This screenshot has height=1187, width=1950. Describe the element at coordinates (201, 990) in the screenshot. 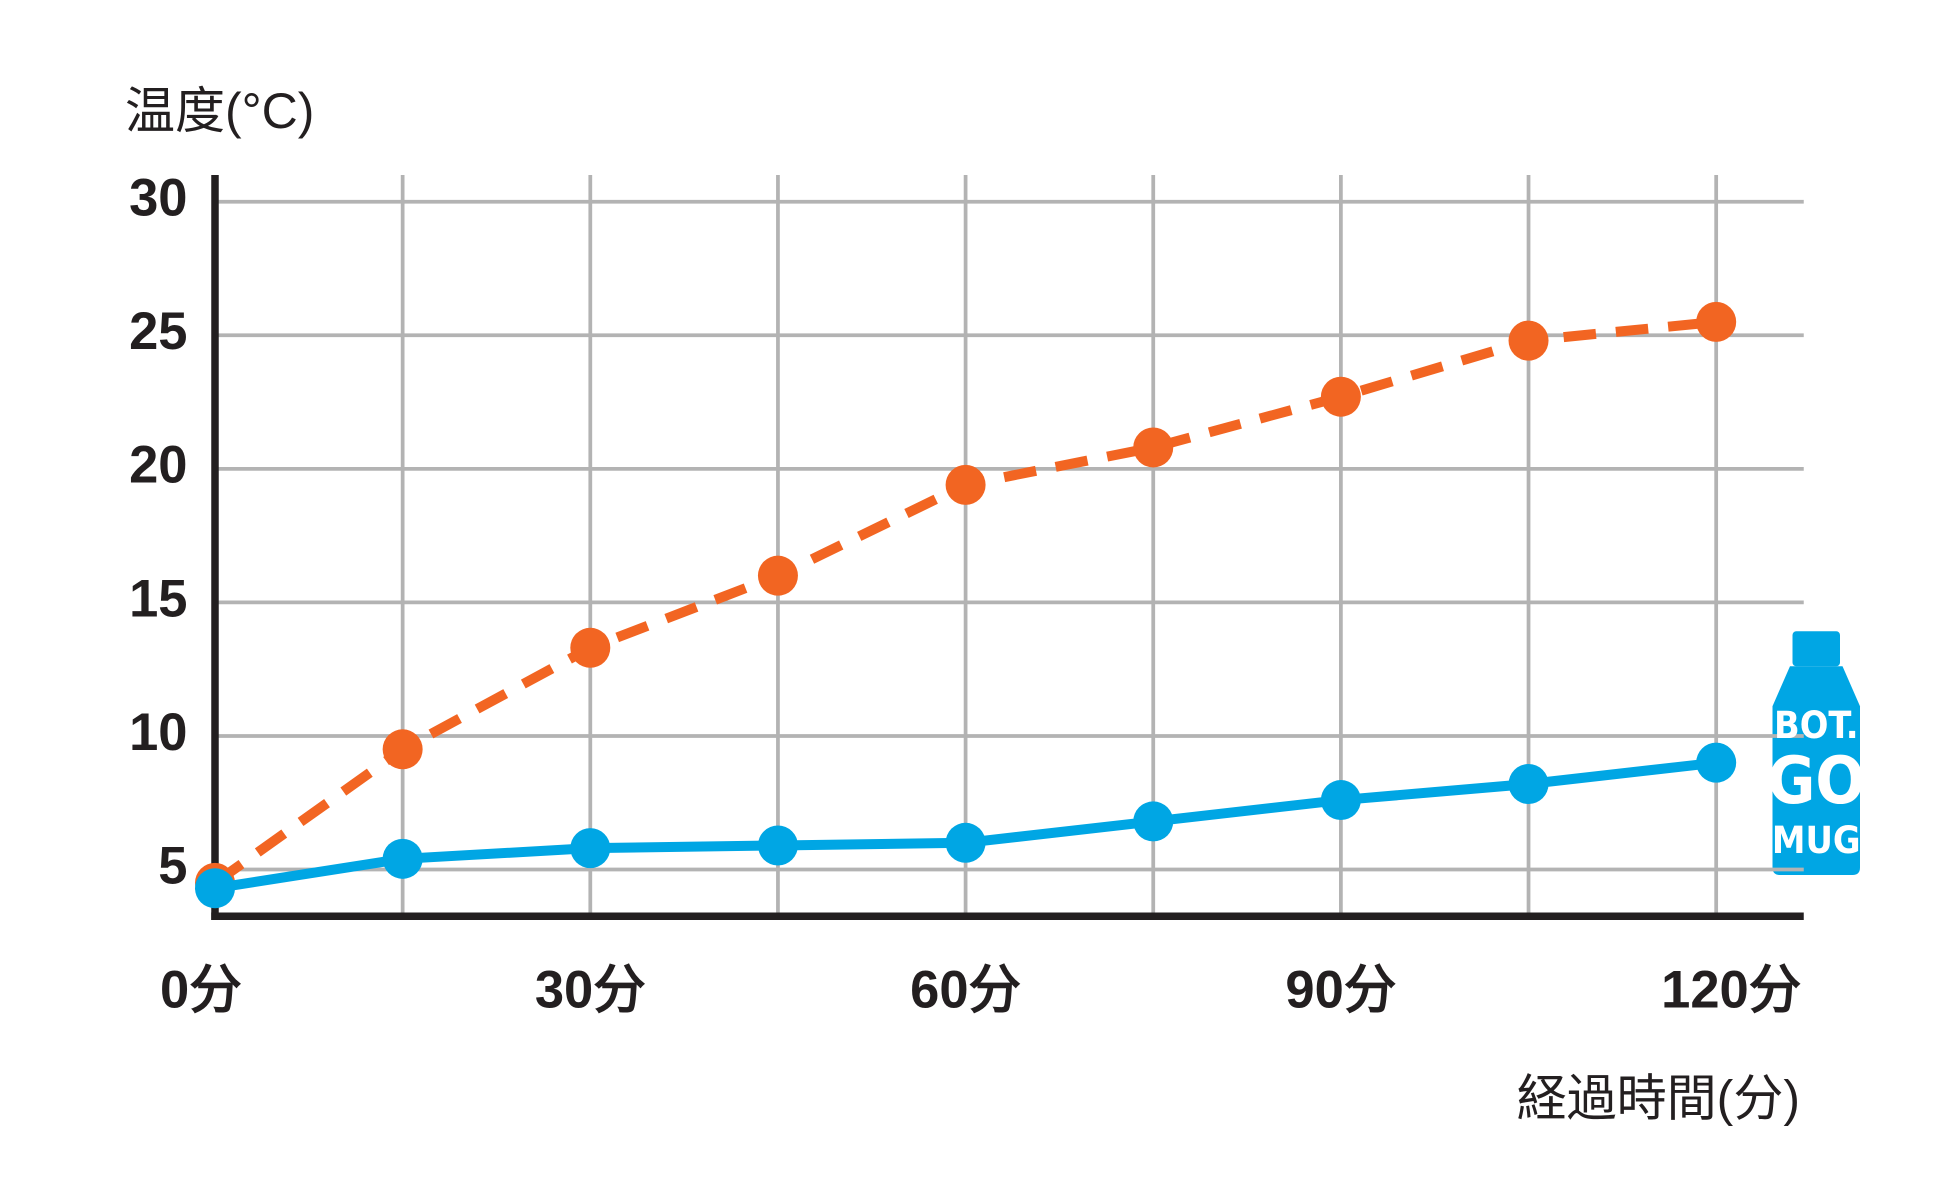

I see `x-tick-label: 0分` at that location.